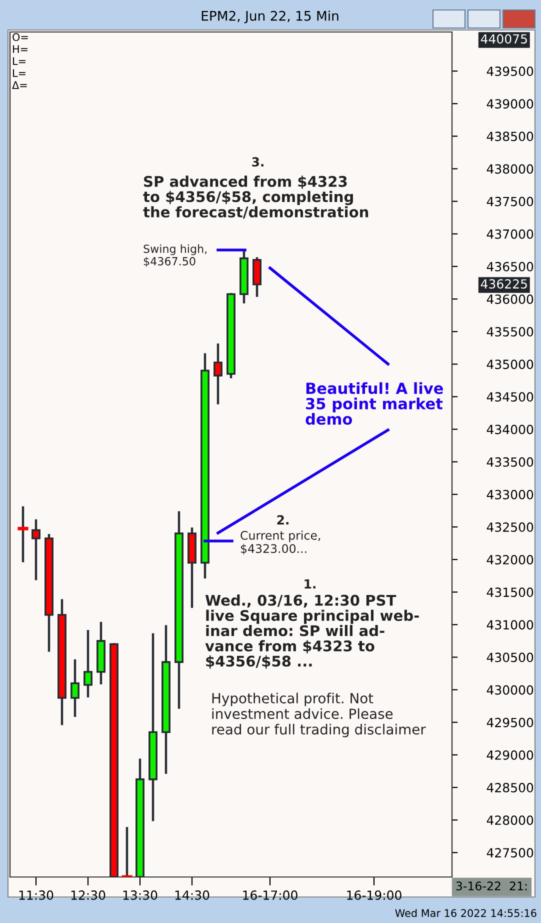 The image size is (541, 923). Describe the element at coordinates (510, 690) in the screenshot. I see `y-tick-label: 430000` at that location.